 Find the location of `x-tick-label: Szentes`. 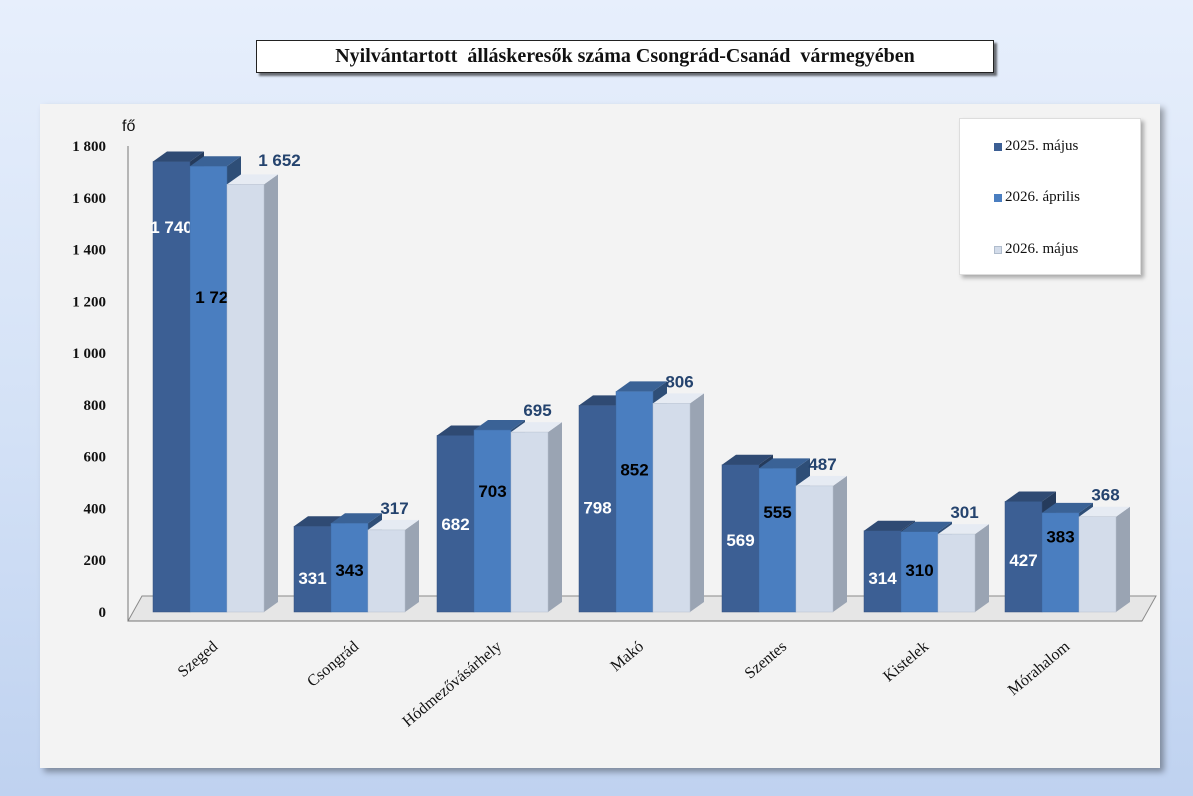

x-tick-label: Szentes is located at coordinates (766, 660).